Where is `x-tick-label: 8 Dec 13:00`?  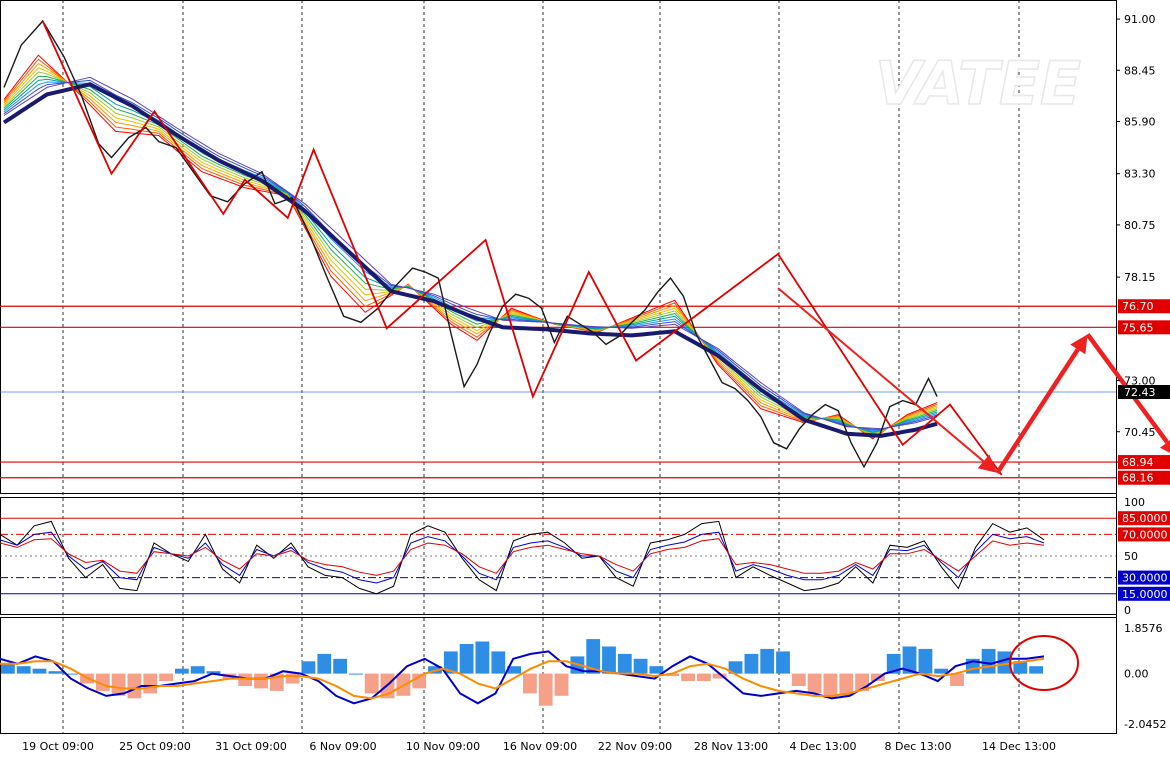 x-tick-label: 8 Dec 13:00 is located at coordinates (918, 746).